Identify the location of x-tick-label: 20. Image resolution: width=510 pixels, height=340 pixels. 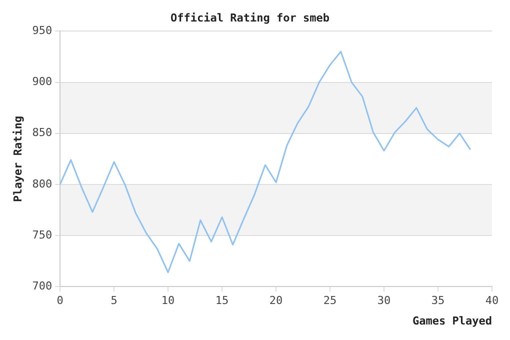
(276, 301).